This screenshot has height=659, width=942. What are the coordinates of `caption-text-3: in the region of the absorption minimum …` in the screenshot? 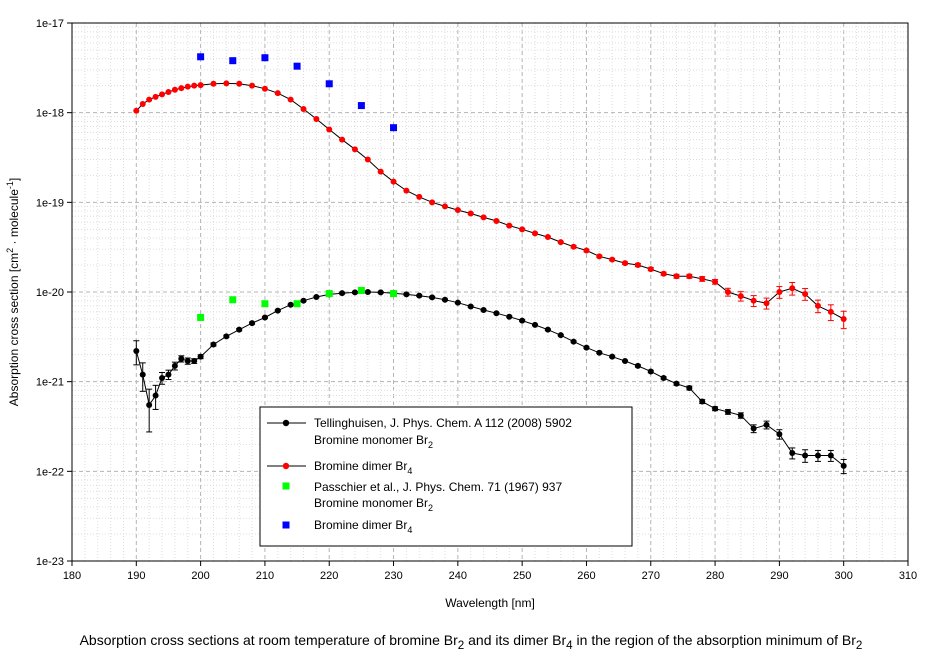 It's located at (714, 640).